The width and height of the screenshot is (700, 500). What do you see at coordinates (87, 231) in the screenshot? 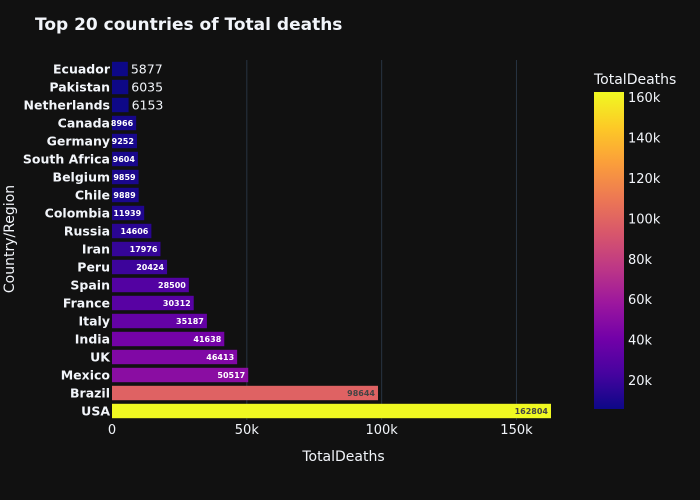
I see `category-label: Russia` at bounding box center [87, 231].